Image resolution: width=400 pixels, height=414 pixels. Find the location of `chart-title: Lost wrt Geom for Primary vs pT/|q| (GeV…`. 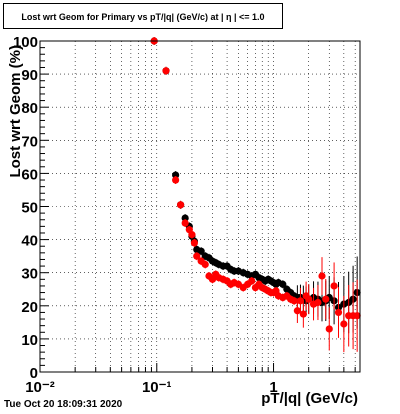

chart-title: Lost wrt Geom for Primary vs pT/|q| (GeV… is located at coordinates (143, 16).